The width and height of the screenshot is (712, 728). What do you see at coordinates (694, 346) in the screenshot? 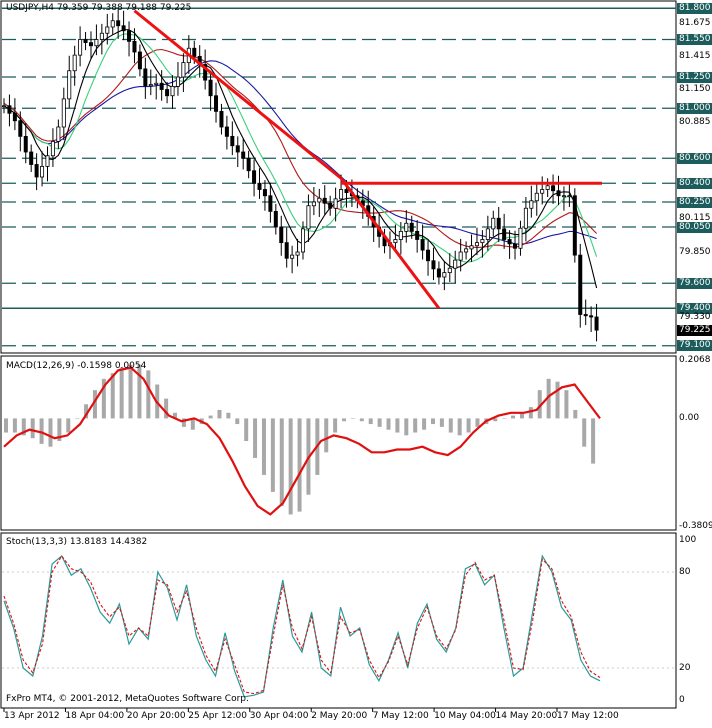
I see `price-label: 79.100` at bounding box center [694, 346].